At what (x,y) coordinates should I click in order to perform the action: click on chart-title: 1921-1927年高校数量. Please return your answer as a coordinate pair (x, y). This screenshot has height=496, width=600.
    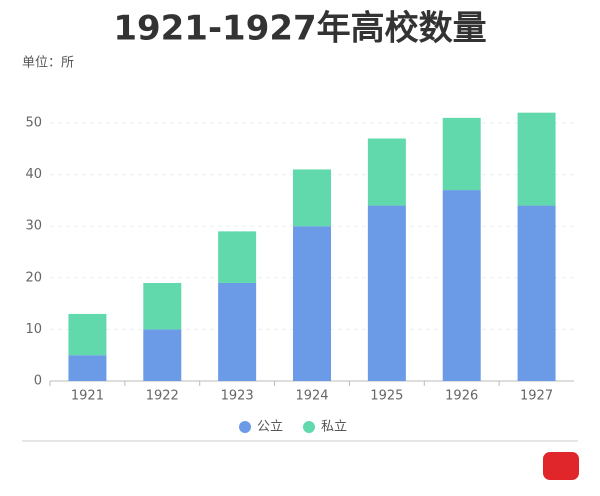
    Looking at the image, I should click on (299, 29).